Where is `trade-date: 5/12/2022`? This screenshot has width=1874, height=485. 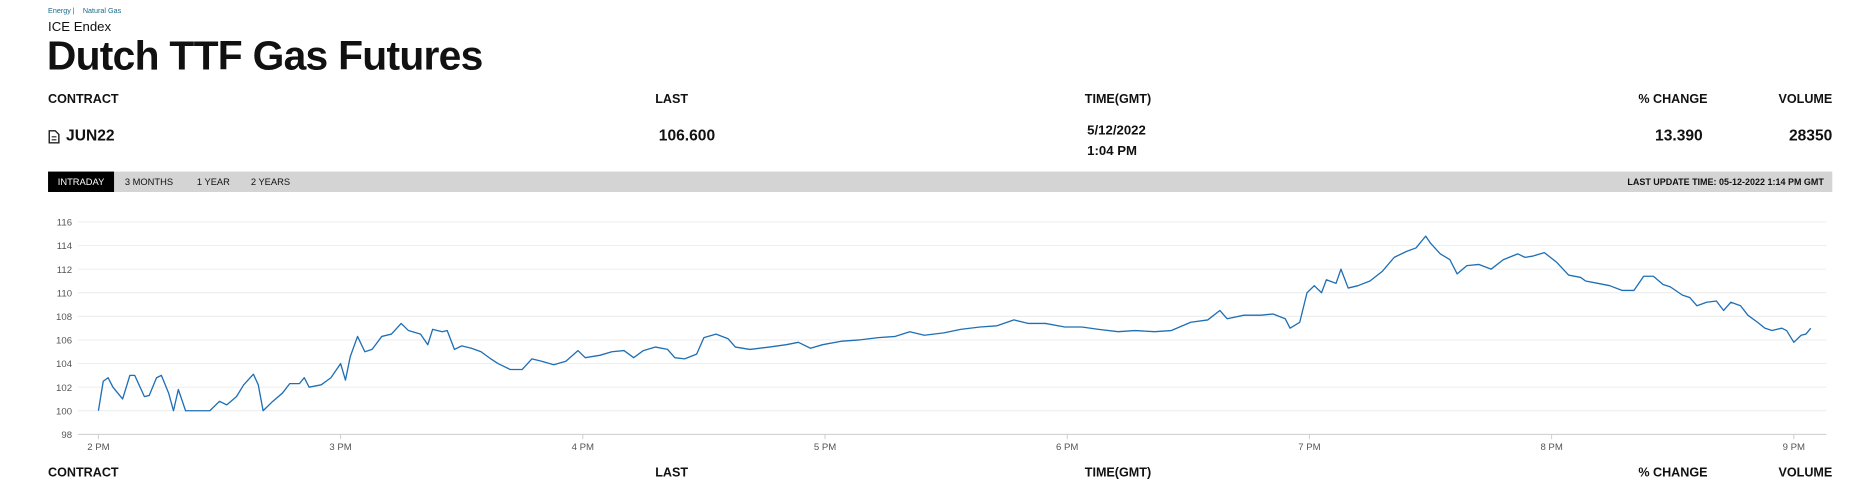 trade-date: 5/12/2022 is located at coordinates (1116, 129).